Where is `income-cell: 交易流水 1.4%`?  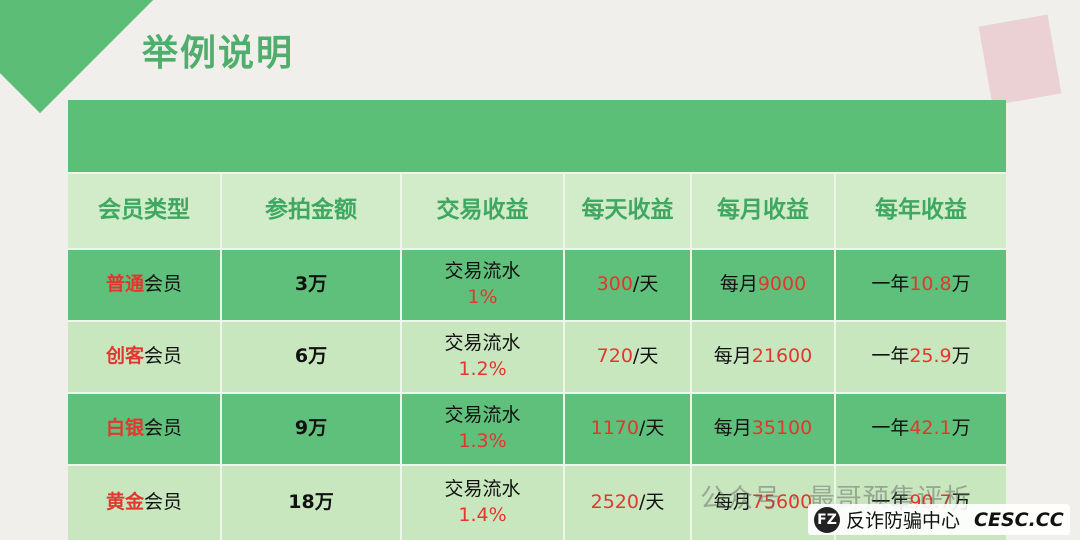
income-cell: 交易流水 1.4% is located at coordinates (481, 503).